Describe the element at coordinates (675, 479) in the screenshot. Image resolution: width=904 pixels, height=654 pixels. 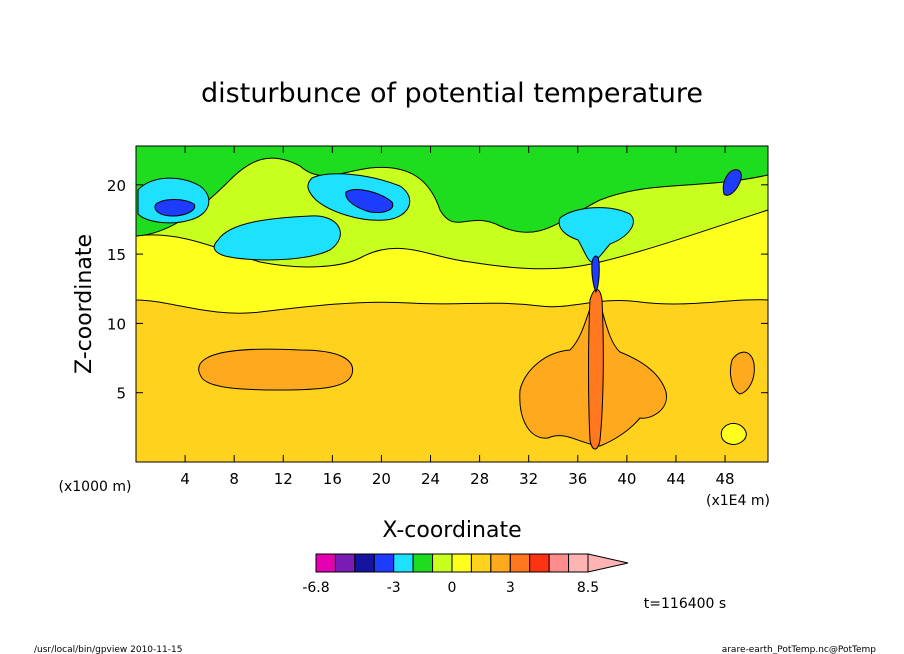
I see `x-tick-label: 44` at that location.